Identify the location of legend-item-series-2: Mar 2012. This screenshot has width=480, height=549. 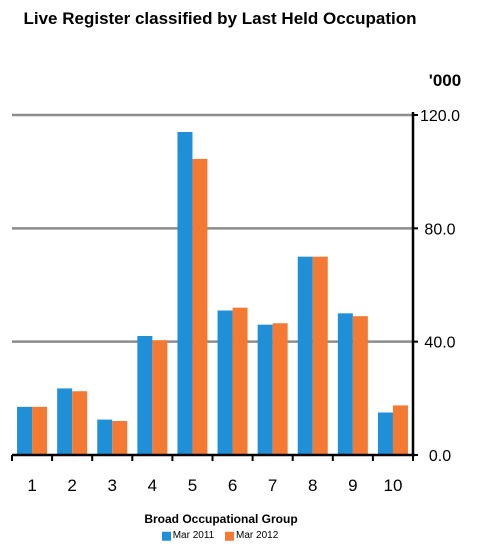
(251, 536).